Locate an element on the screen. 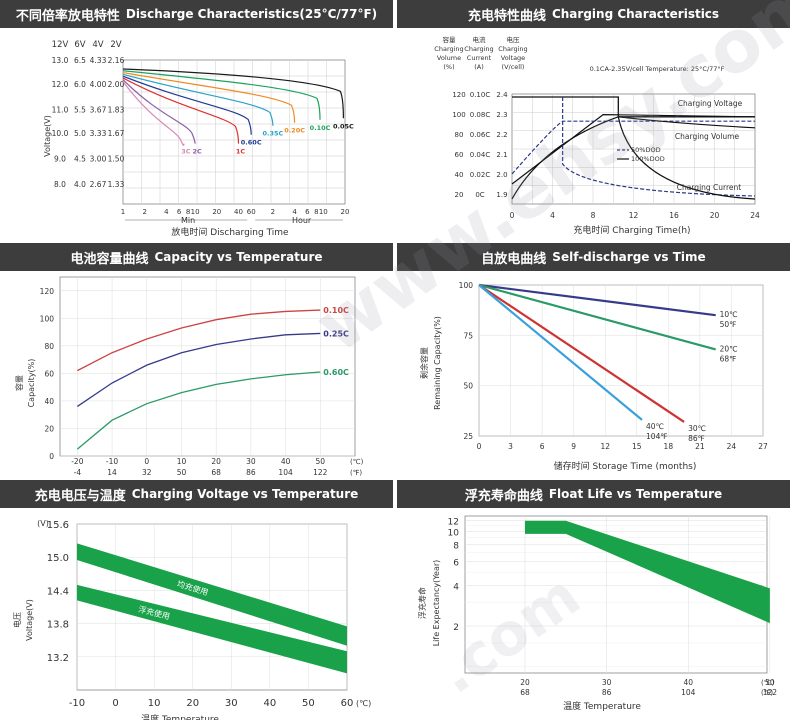 The width and height of the screenshot is (790, 720). floatlife-ylabel-cn: 浮充寿命 is located at coordinates (422, 603).